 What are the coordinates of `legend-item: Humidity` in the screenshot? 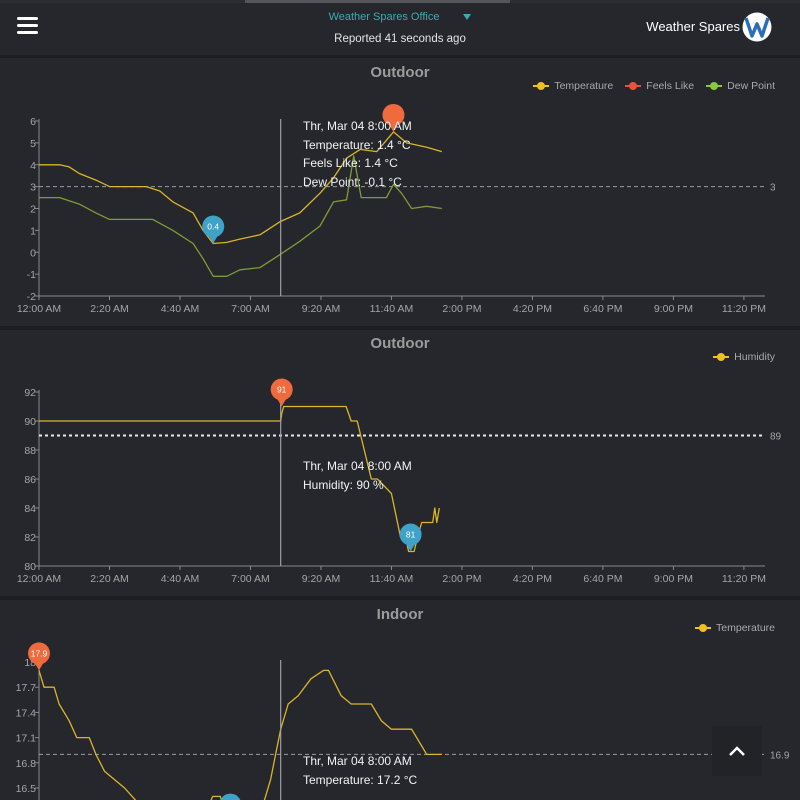 It's located at (744, 357).